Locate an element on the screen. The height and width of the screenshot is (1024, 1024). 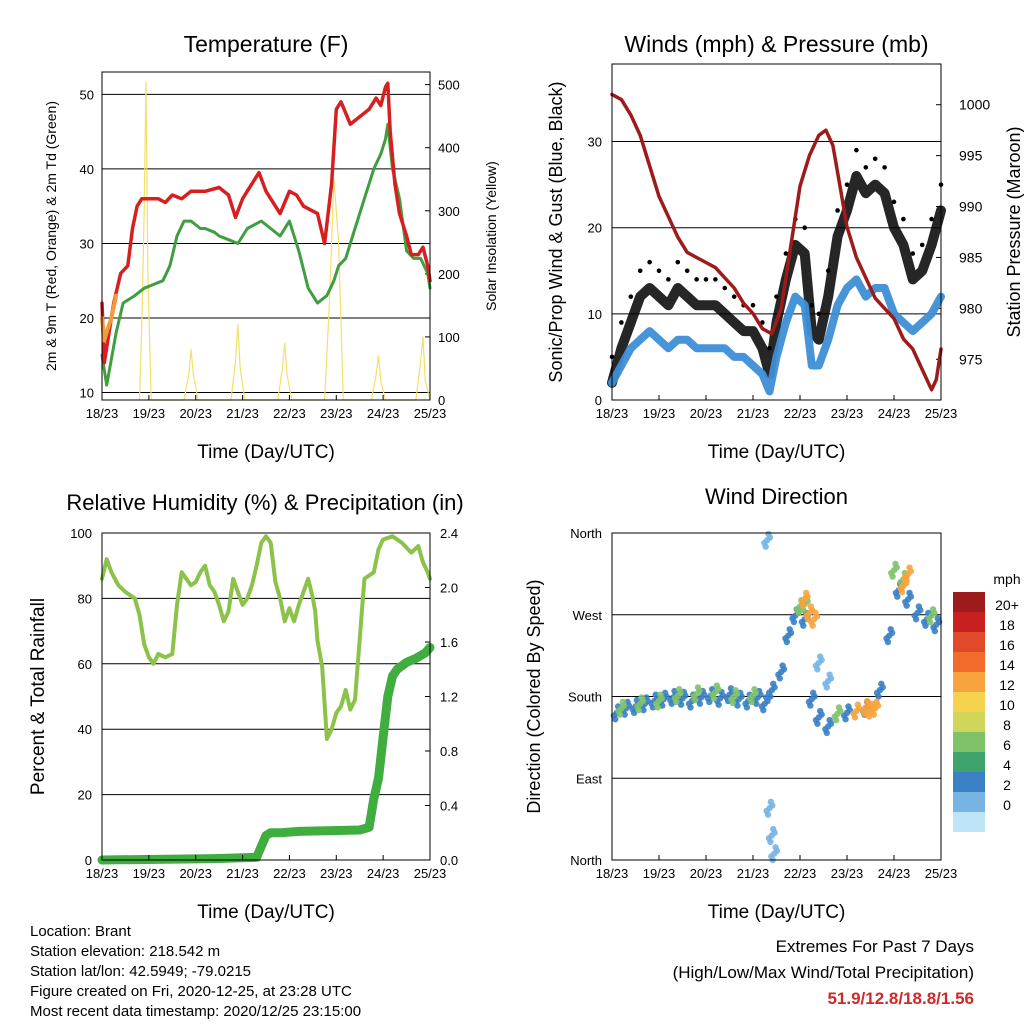
y-tick-label: 40 is located at coordinates (85, 729).